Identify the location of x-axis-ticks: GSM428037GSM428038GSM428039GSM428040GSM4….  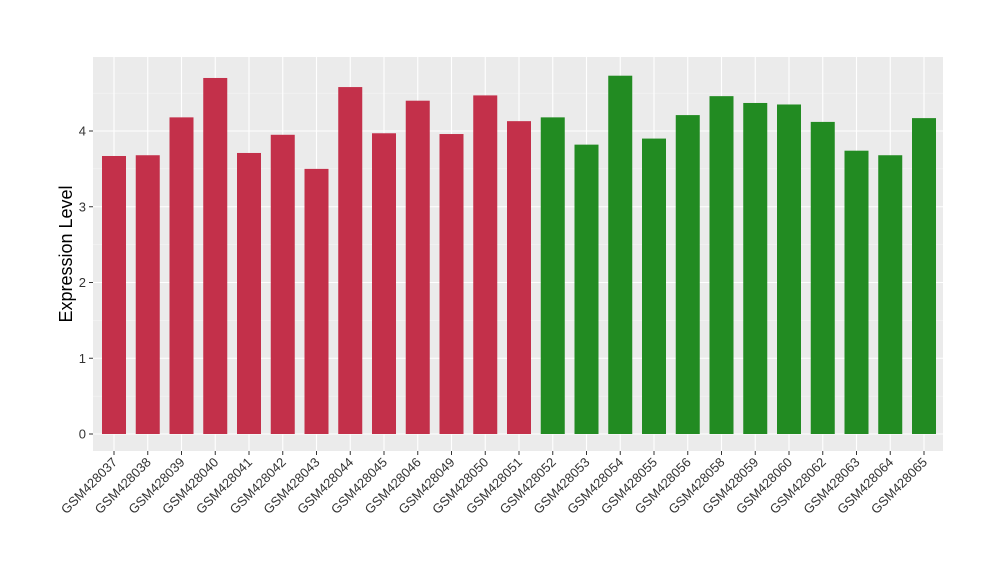
(494, 484).